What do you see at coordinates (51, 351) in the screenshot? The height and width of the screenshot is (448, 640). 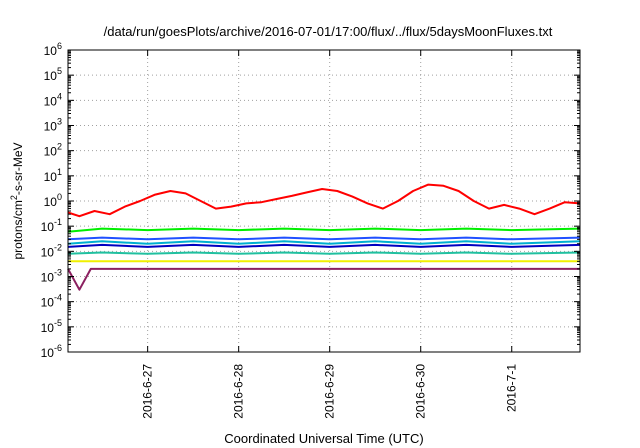 I see `y-tick-label: 10⁻⁶` at bounding box center [51, 351].